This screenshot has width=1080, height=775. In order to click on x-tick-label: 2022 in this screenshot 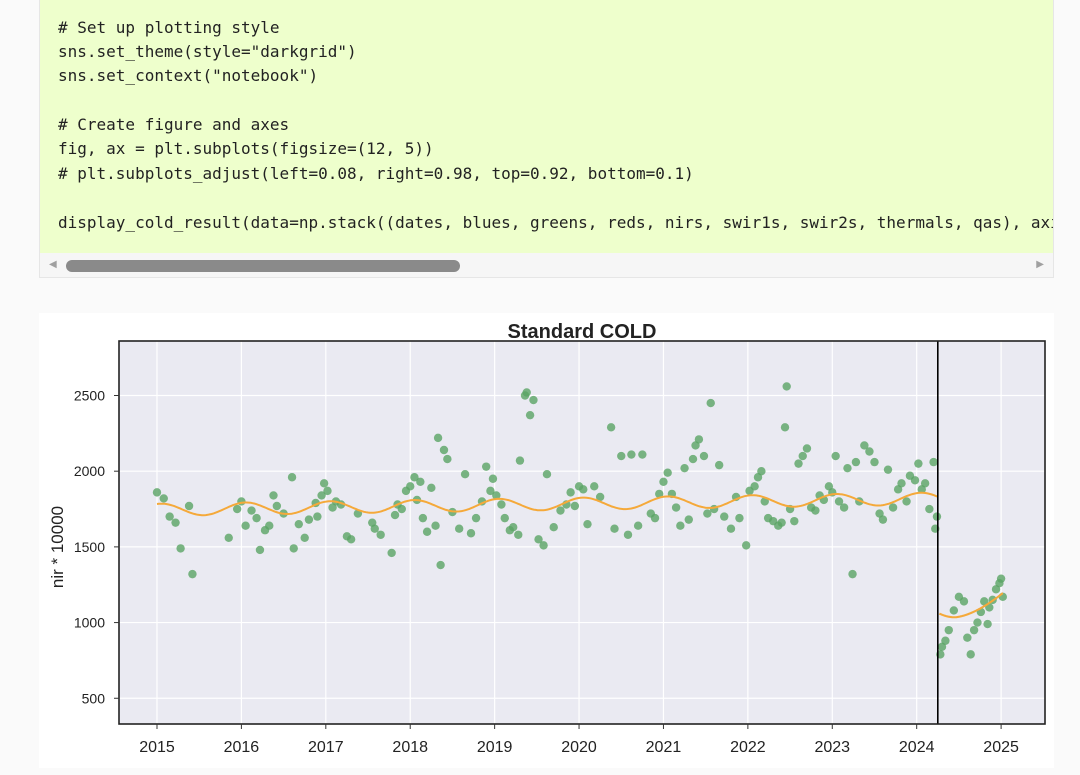, I will do `click(748, 747)`.